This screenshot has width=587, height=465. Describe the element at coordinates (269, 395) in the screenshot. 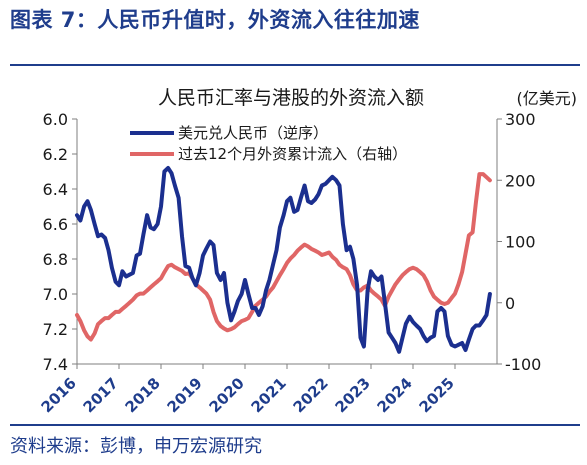

I see `x-tick-label: 2021` at that location.